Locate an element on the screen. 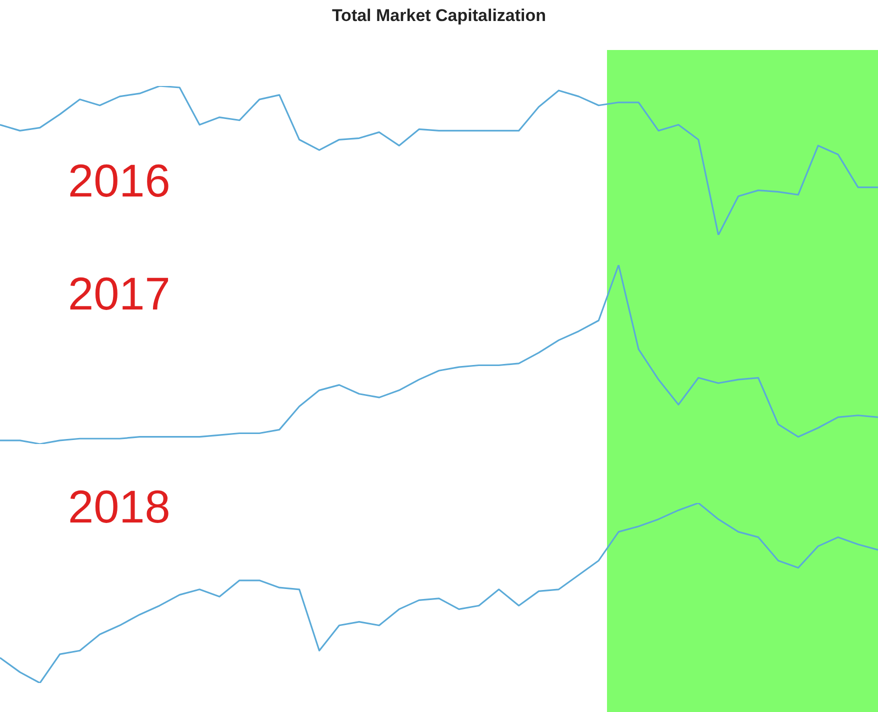 The height and width of the screenshot is (712, 878). annotation: 2018 is located at coordinates (119, 506).